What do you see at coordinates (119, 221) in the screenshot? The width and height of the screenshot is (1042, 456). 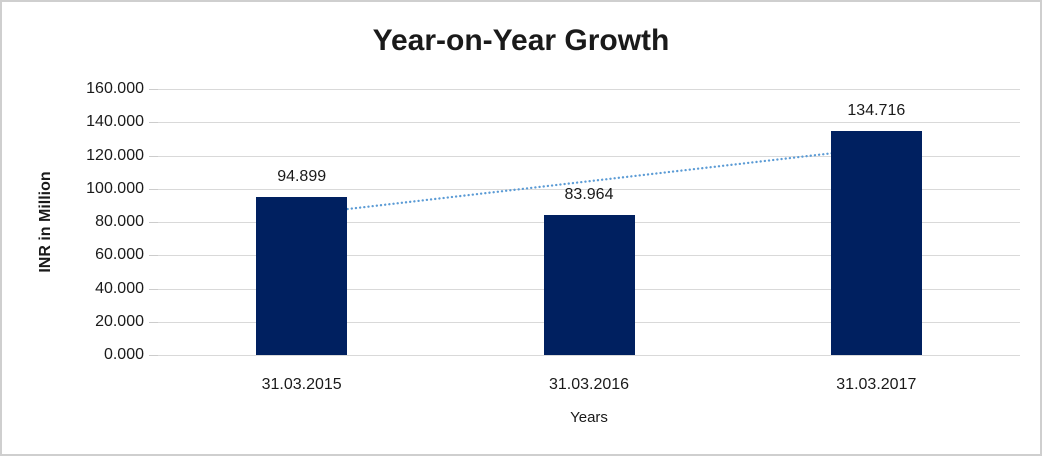 I see `y-tick-label: 80.000` at bounding box center [119, 221].